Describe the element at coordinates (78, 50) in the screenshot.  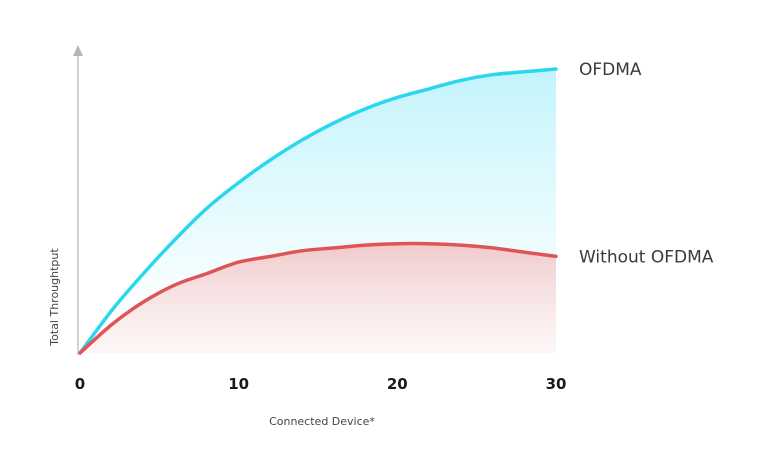
I see `y-axis-arrow-icon` at that location.